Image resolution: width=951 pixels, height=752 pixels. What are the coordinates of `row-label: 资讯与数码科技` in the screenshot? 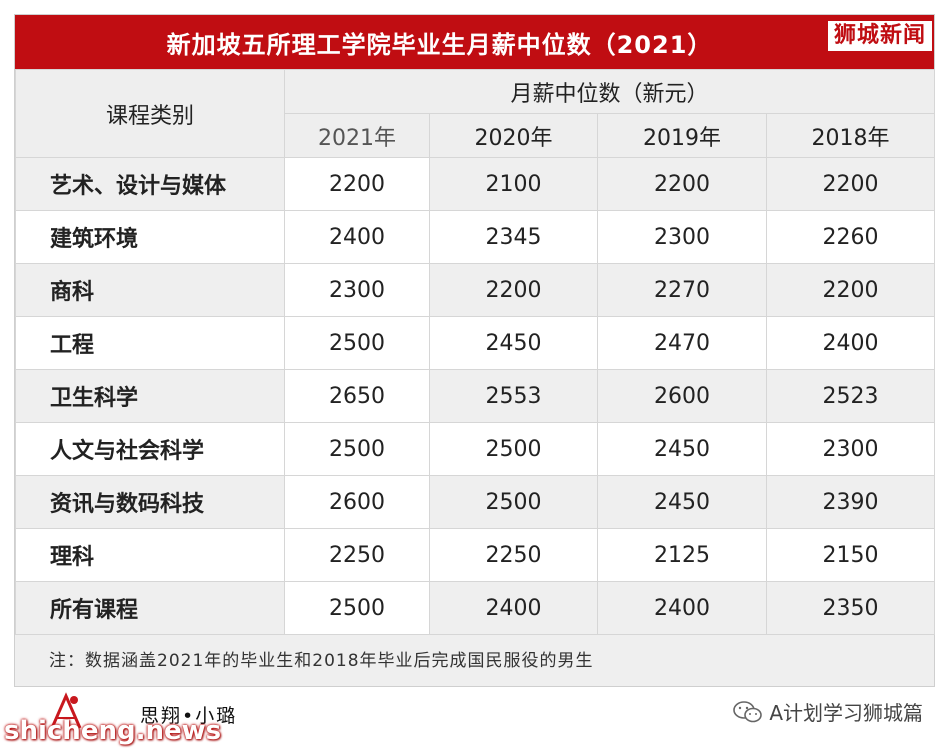 It's located at (150, 502).